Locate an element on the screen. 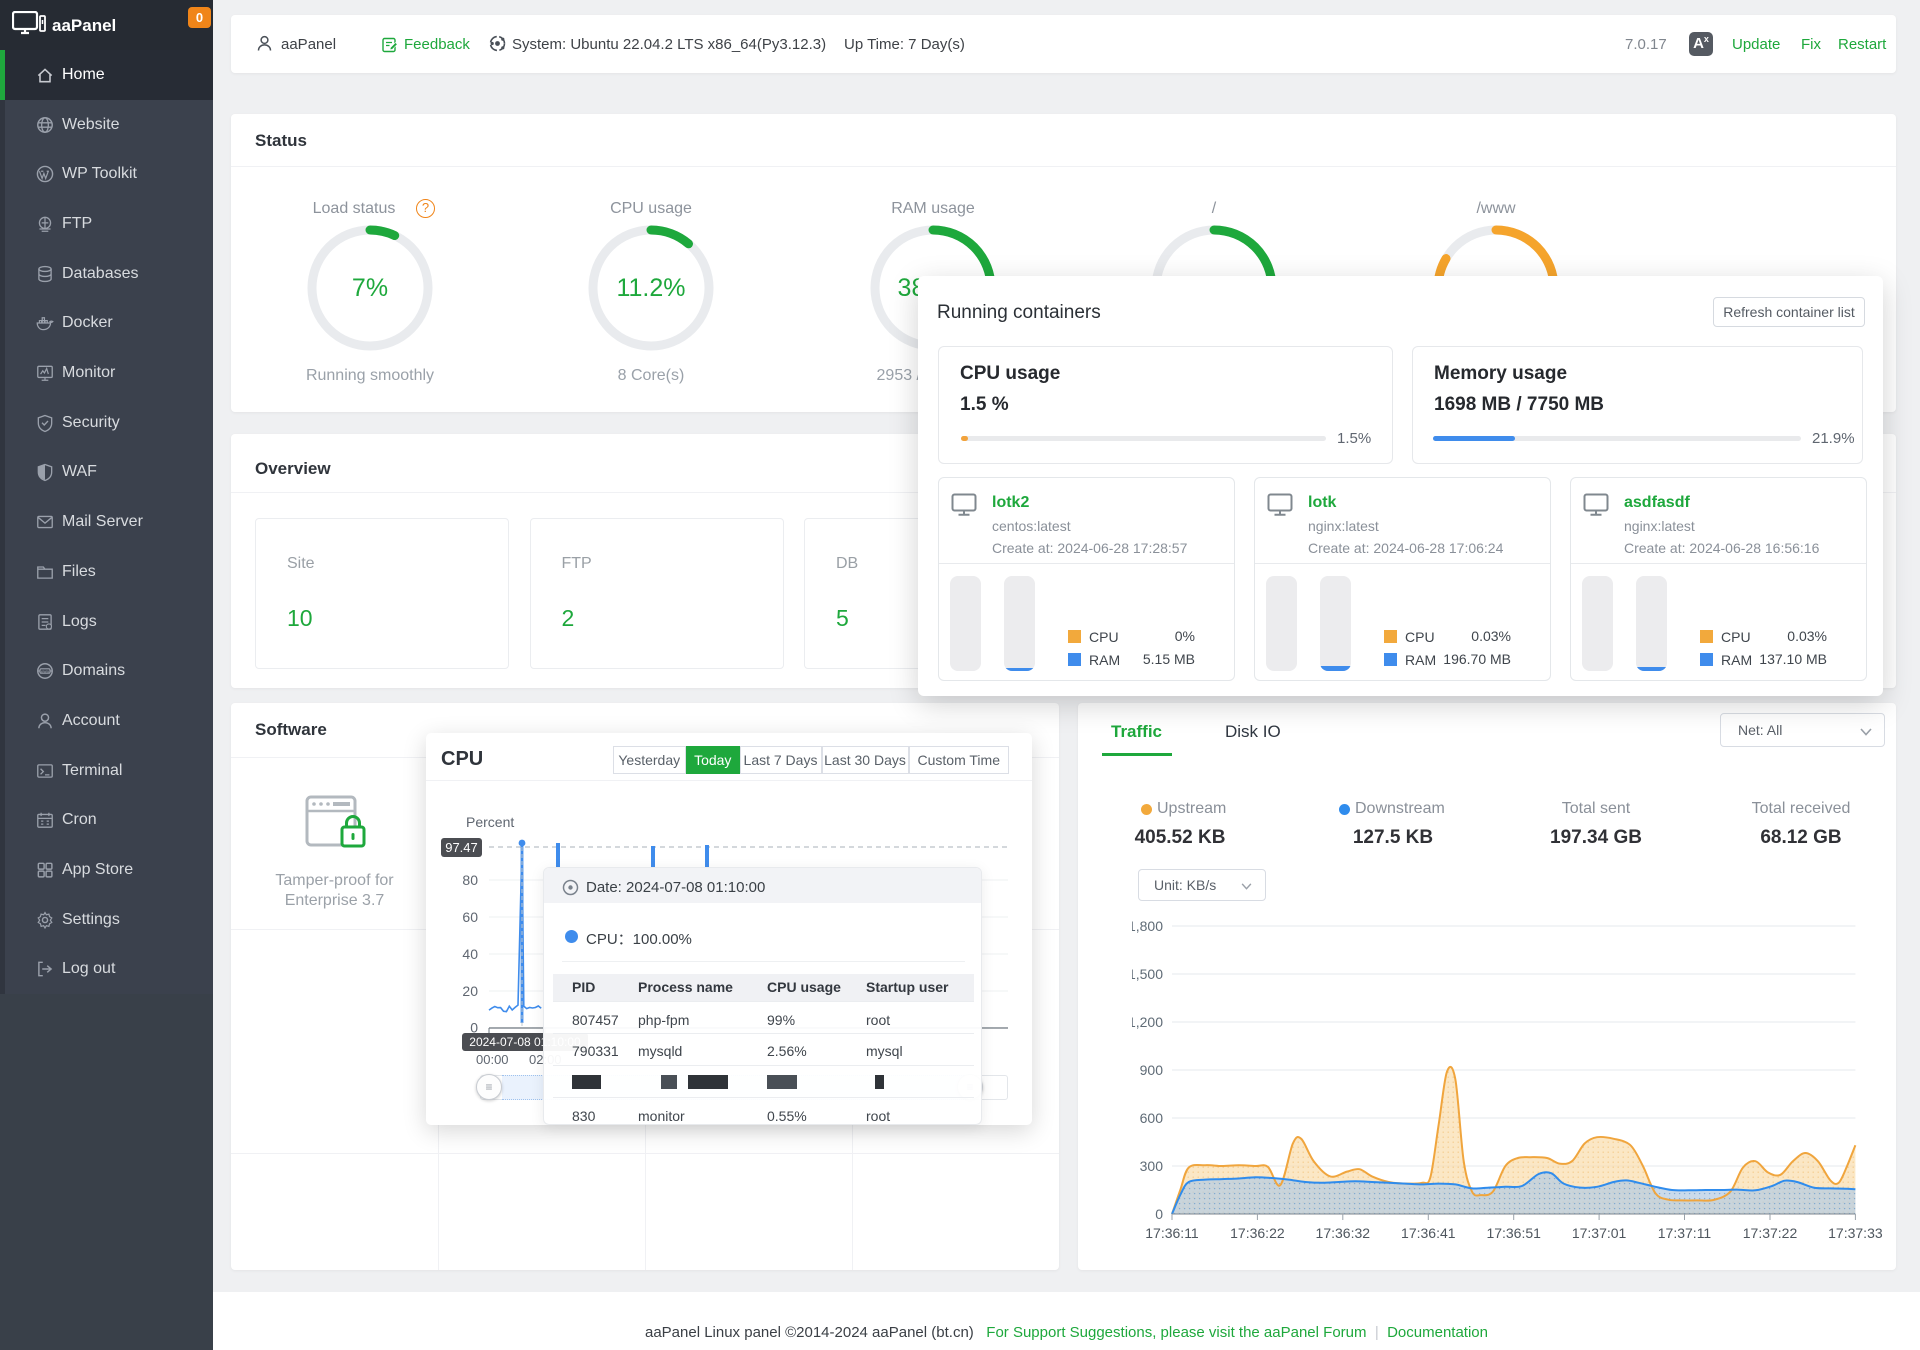  svg-text: 20 is located at coordinates (470, 991).